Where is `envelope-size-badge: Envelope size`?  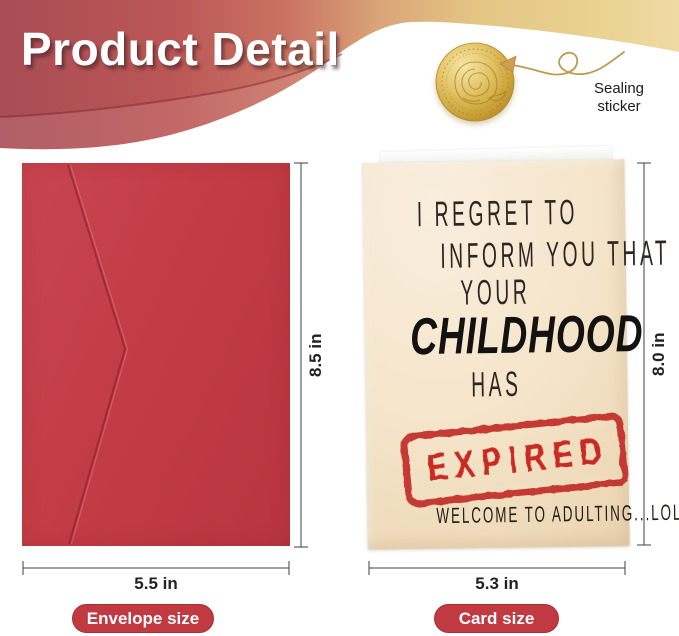 envelope-size-badge: Envelope size is located at coordinates (143, 618).